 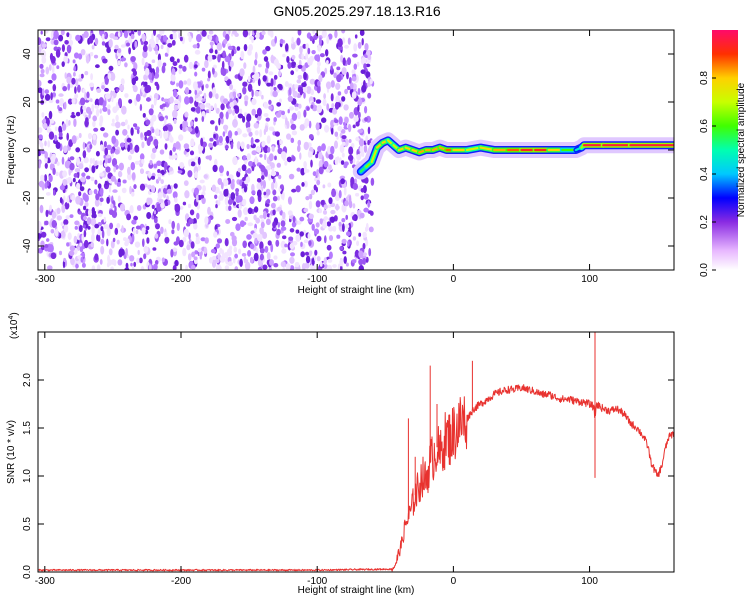 I want to click on colorbar-tick-label: 0.2, so click(x=704, y=222).